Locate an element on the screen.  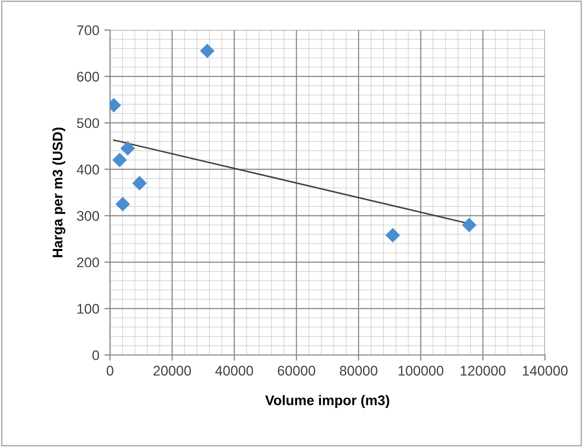
x-tick-label: 60000 is located at coordinates (297, 371).